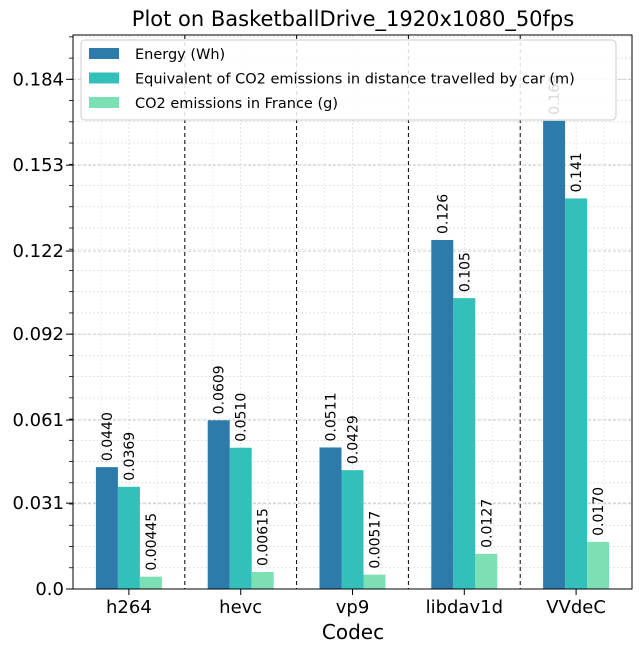 This screenshot has height=653, width=643. What do you see at coordinates (38, 79) in the screenshot?
I see `y-tick-label: 0.184` at bounding box center [38, 79].